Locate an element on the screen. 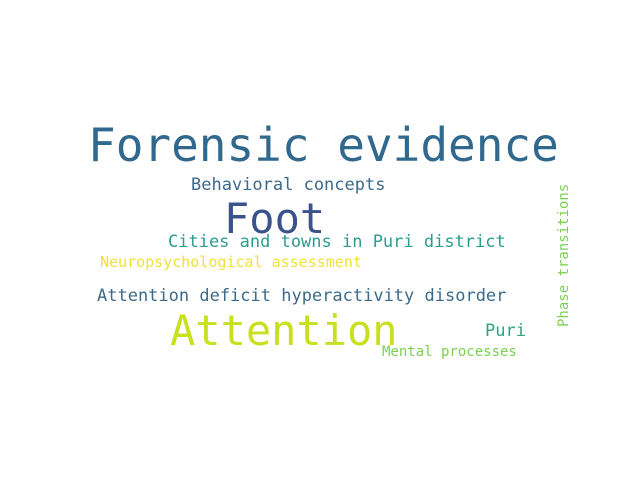 Image resolution: width=640 pixels, height=480 pixels. word-foot: Foot is located at coordinates (275, 218).